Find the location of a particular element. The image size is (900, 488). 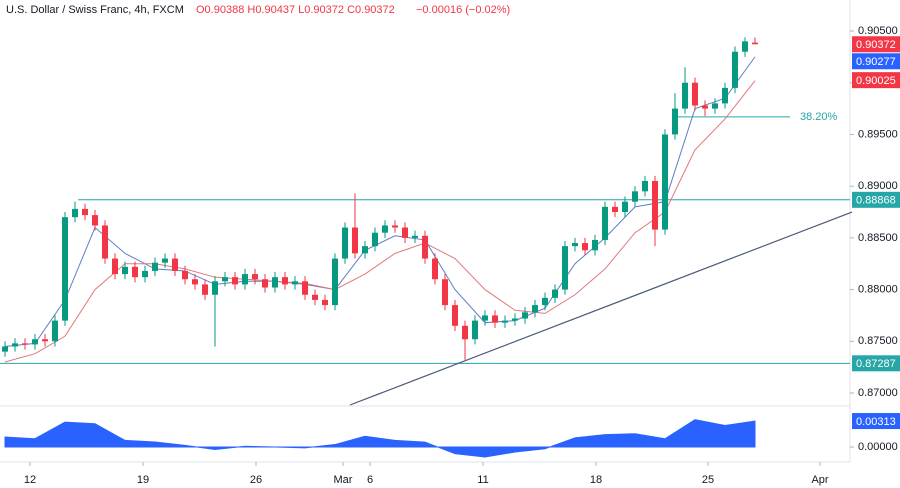

osc-label: 0.00313 is located at coordinates (876, 422).